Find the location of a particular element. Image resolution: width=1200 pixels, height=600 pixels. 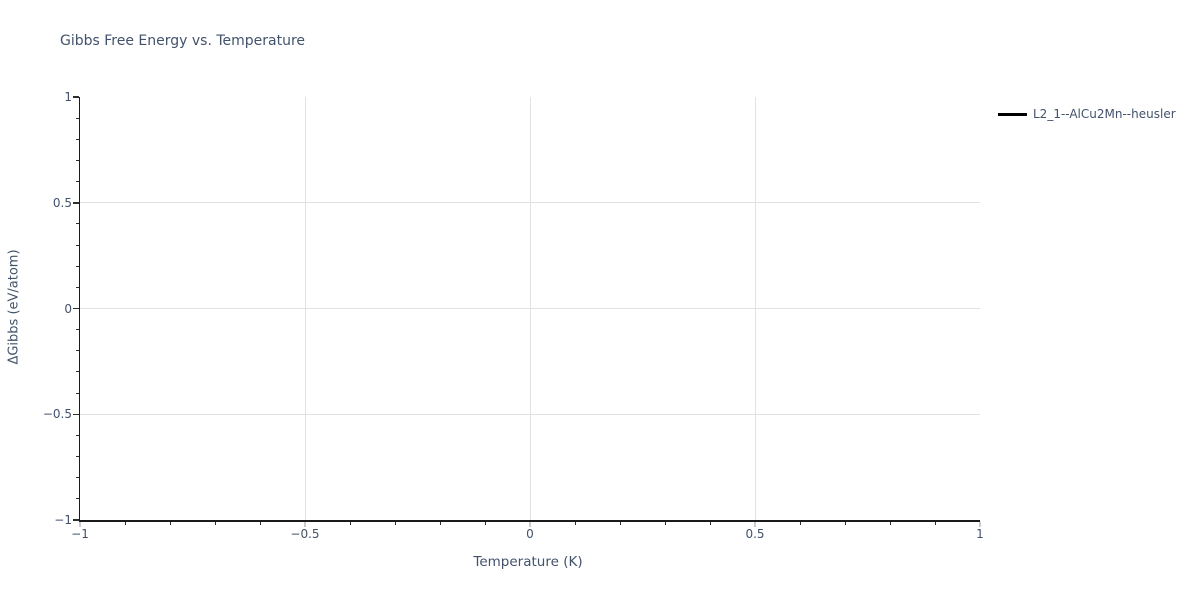

chart-title: Gibbs Free Energy vs. Temperature is located at coordinates (183, 41).